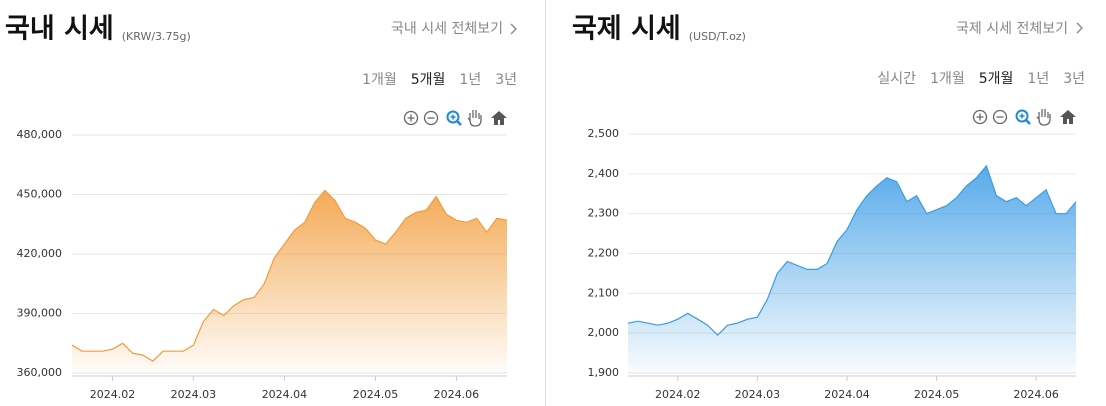  Describe the element at coordinates (717, 36) in the screenshot. I see `unit: (USD/T.oz)` at that location.